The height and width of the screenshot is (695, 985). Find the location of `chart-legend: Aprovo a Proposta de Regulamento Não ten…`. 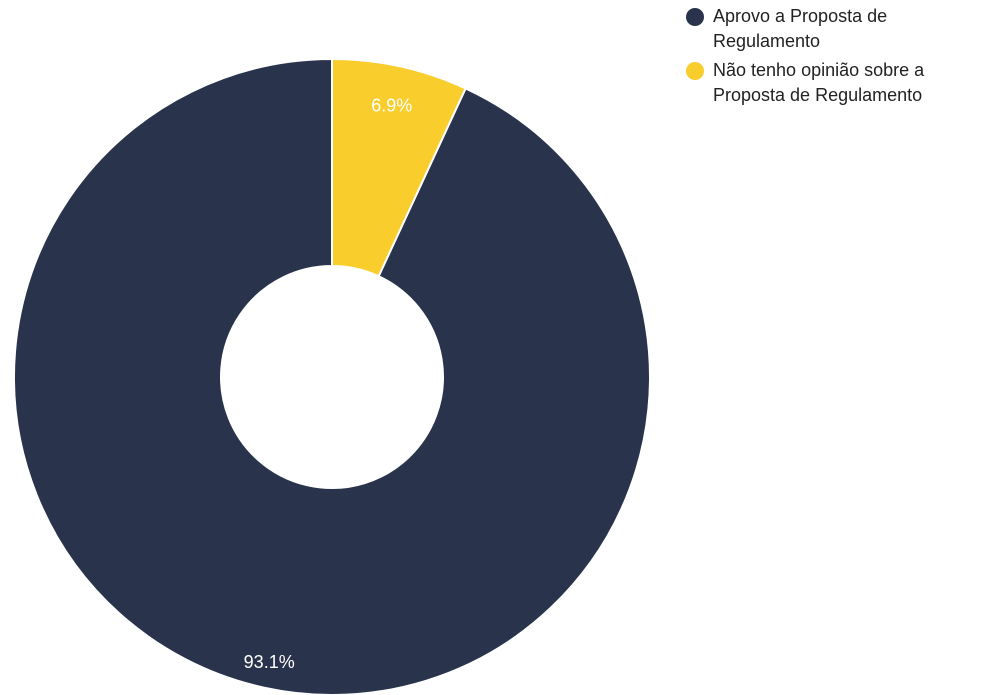

chart-legend: Aprovo a Proposta de Regulamento Não ten… is located at coordinates (833, 60).